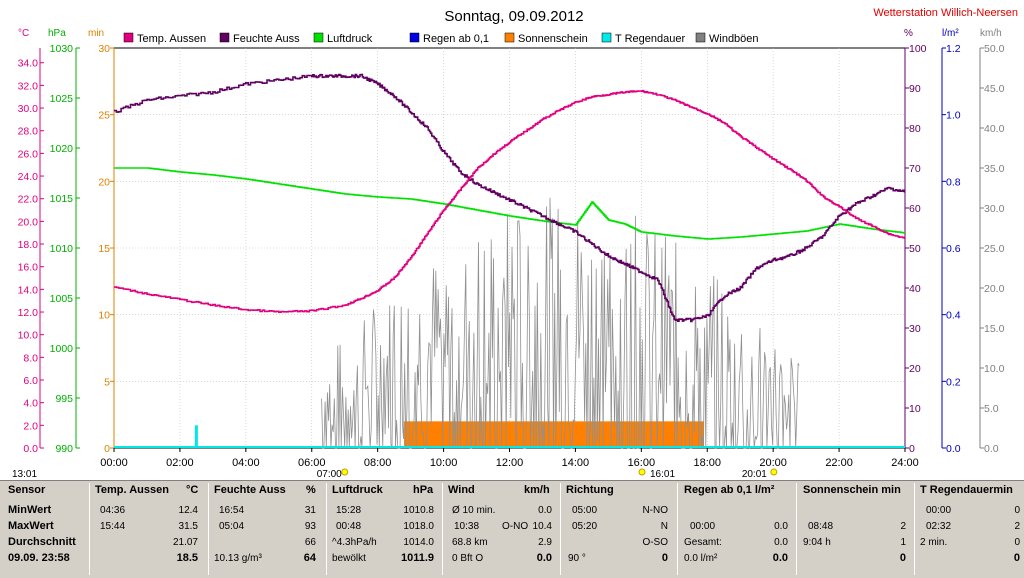 This screenshot has height=578, width=1024. I want to click on regd-r2-time: 02:32, so click(939, 526).